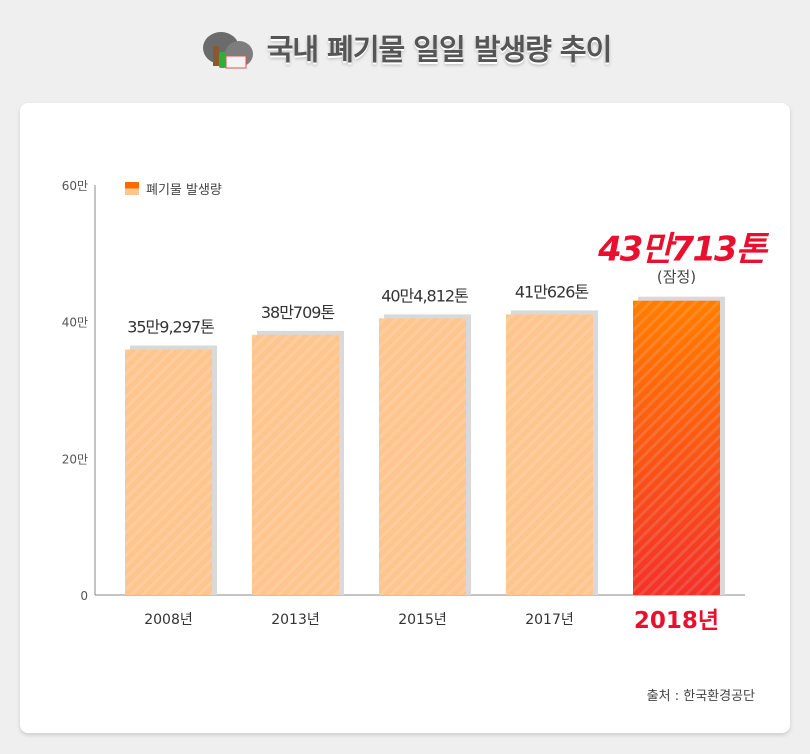  Describe the element at coordinates (75, 323) in the screenshot. I see `y-tick-label: 40만` at that location.